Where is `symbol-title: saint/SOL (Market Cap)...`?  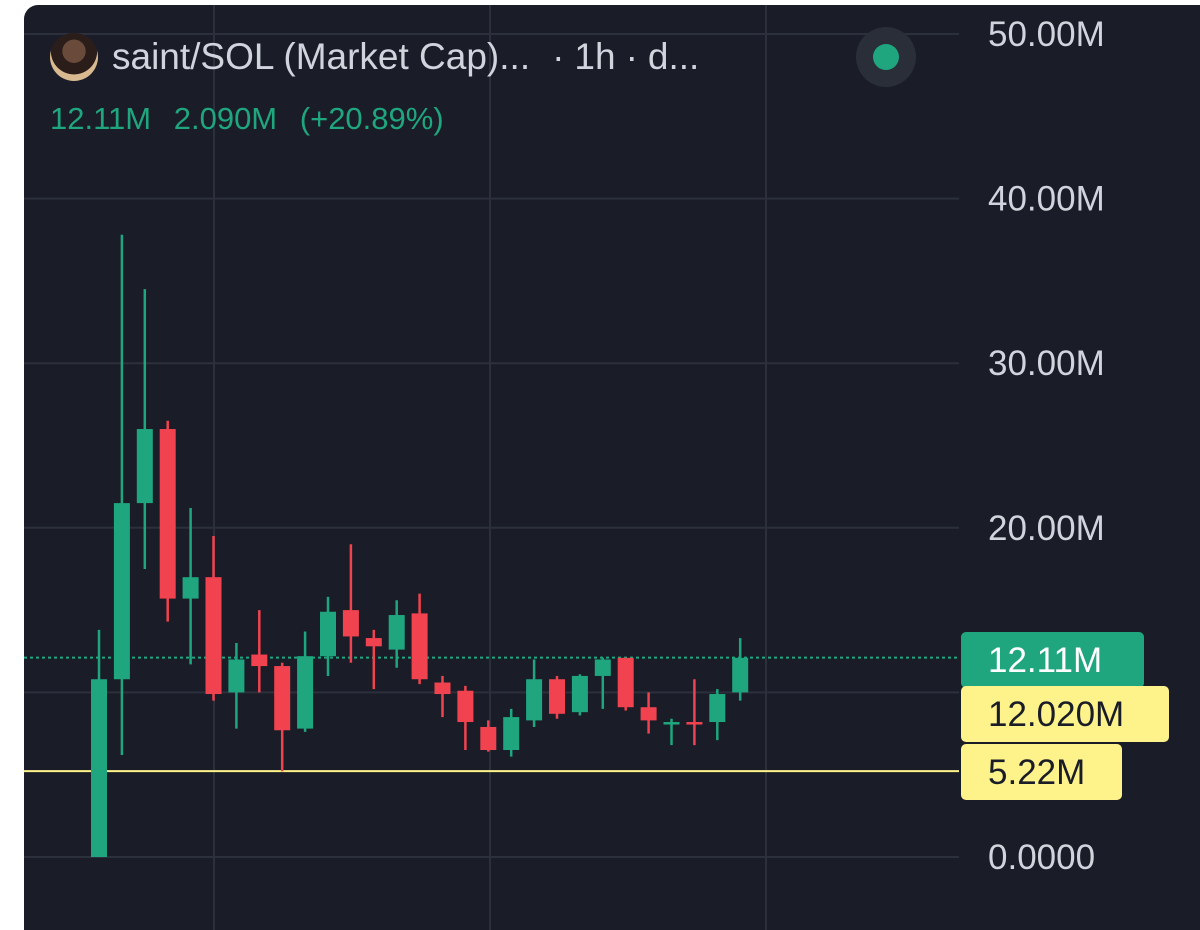 symbol-title: saint/SOL (Market Cap)... is located at coordinates (321, 56).